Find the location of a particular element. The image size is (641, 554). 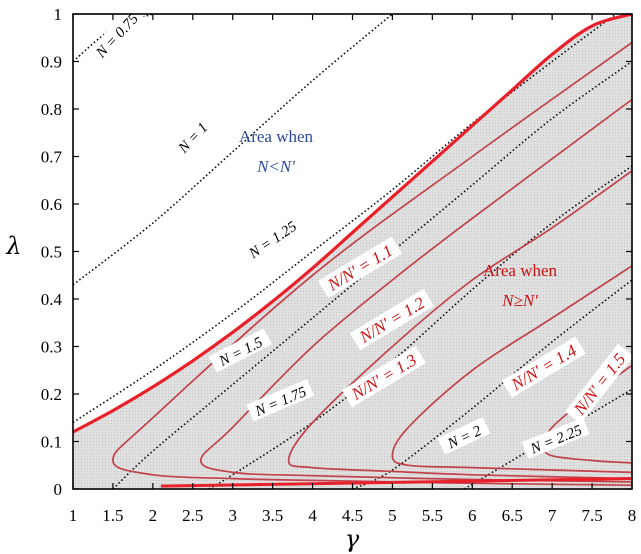

y-tick-label: 0 is located at coordinates (58, 489).